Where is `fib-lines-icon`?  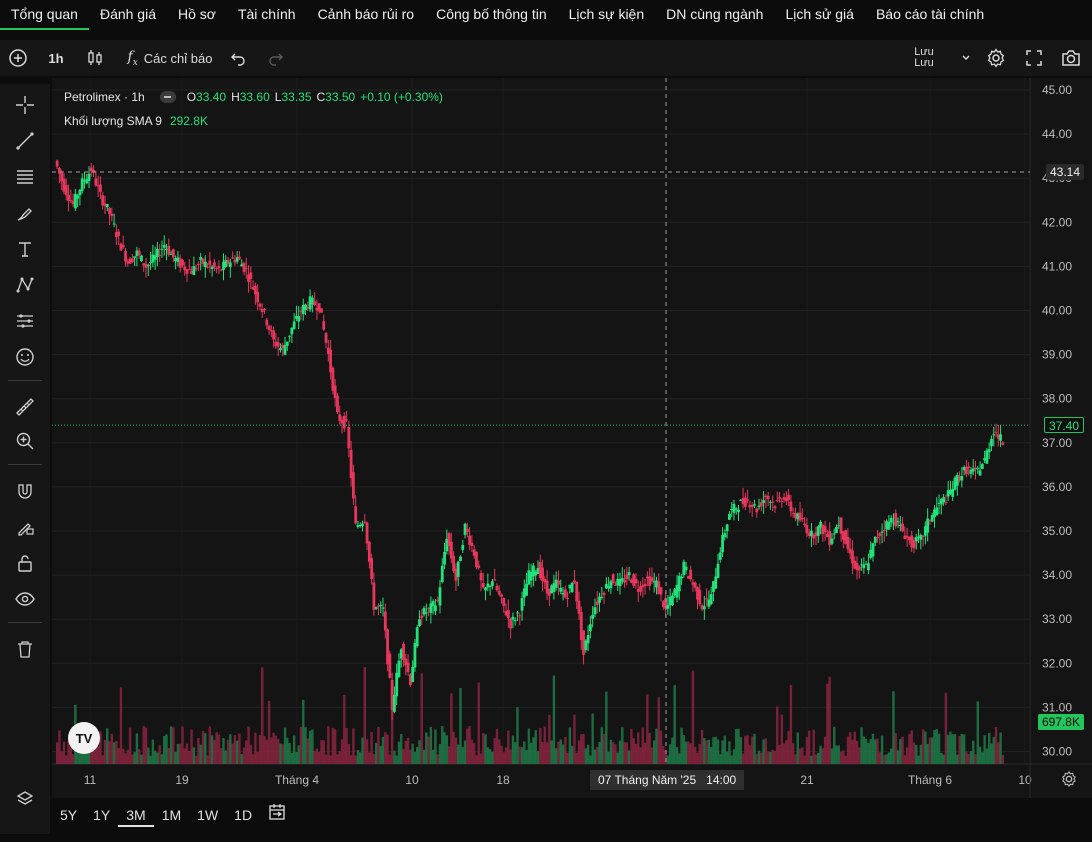
fib-lines-icon is located at coordinates (25, 177).